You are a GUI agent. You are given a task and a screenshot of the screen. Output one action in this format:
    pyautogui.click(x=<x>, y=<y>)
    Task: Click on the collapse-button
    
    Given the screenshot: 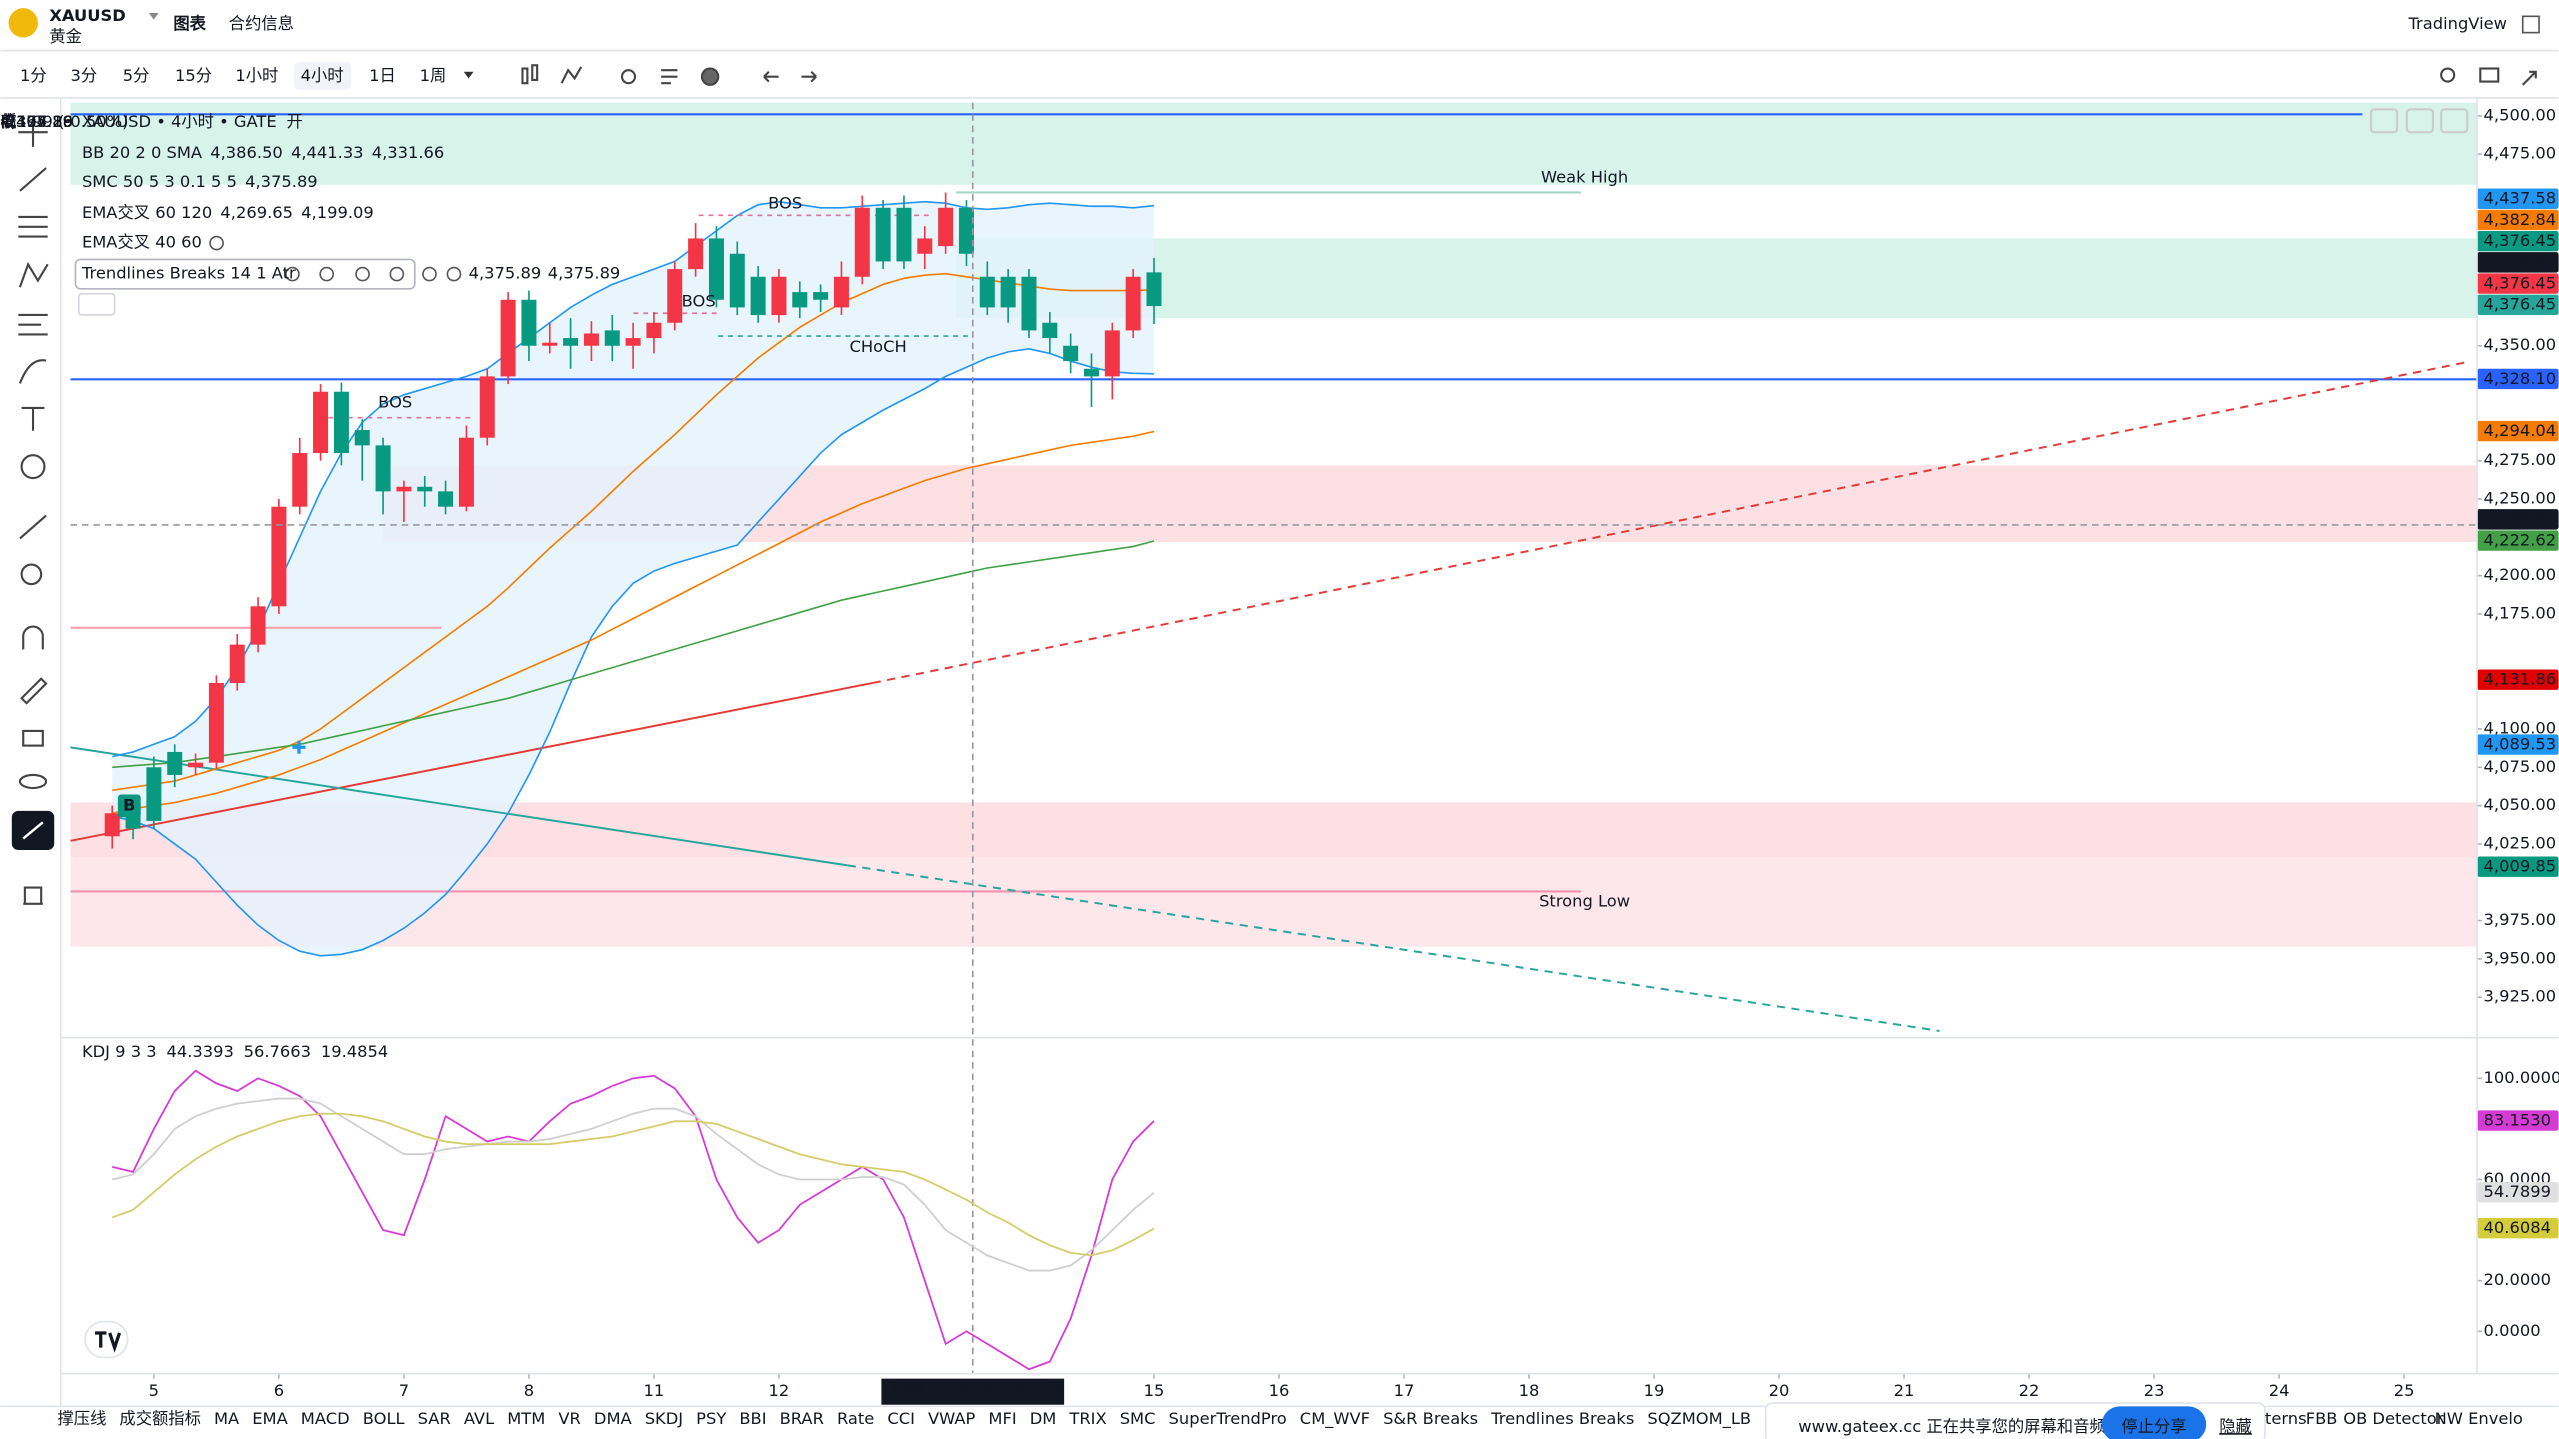 What is the action you would take?
    pyautogui.click(x=96, y=304)
    